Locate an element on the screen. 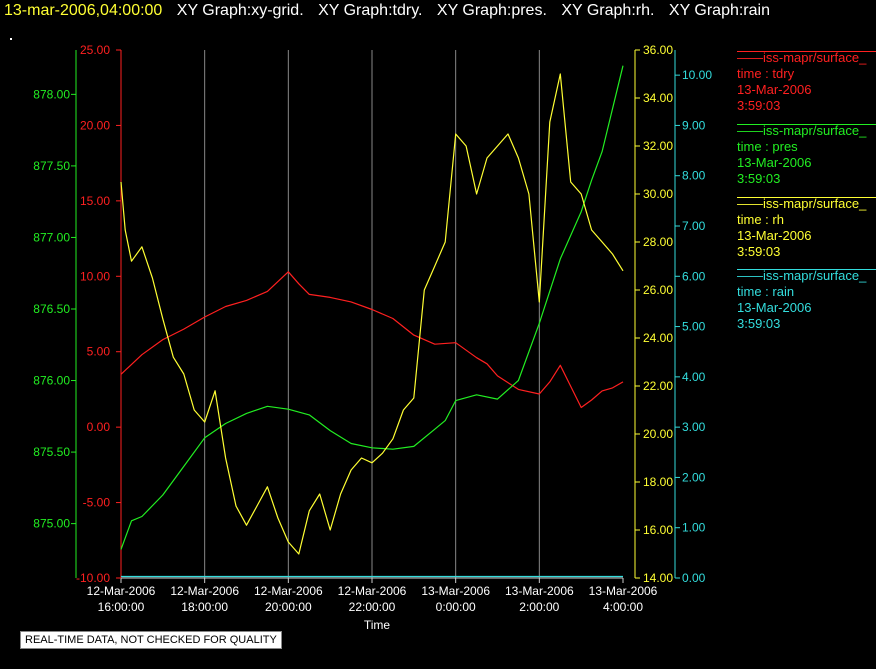 The width and height of the screenshot is (876, 669). pres-tick-label: 876.50 is located at coordinates (51, 309).